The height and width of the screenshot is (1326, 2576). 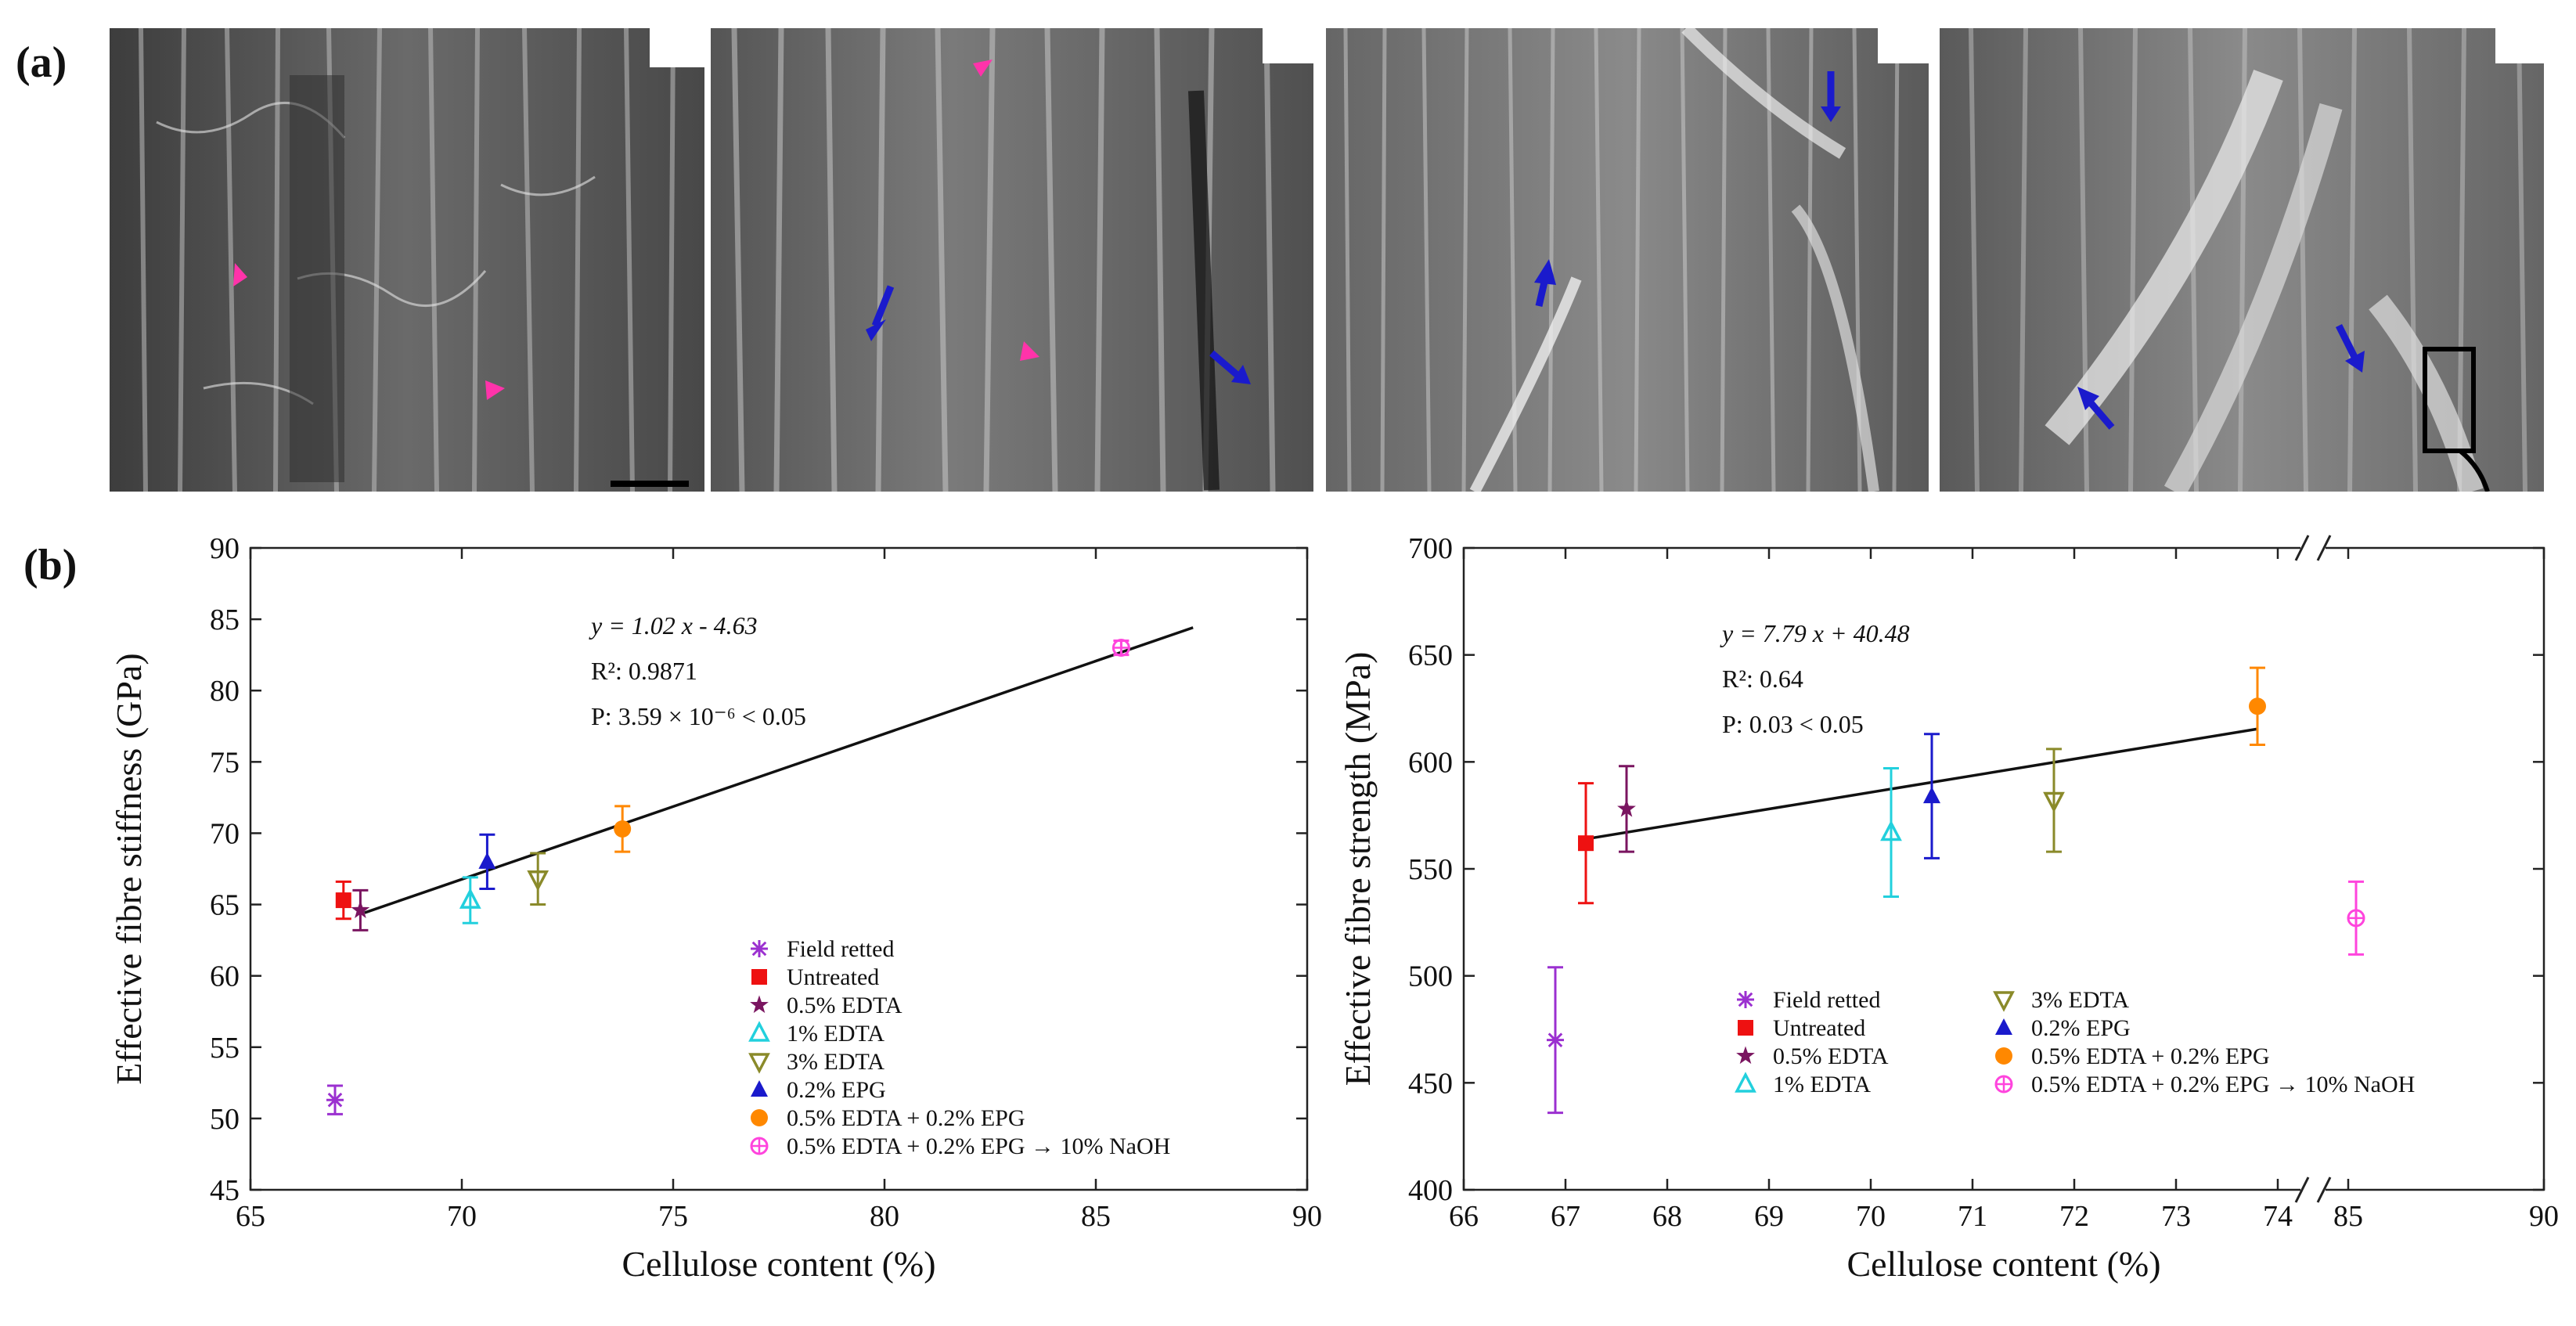 I want to click on y-tick-label: 75, so click(x=225, y=762).